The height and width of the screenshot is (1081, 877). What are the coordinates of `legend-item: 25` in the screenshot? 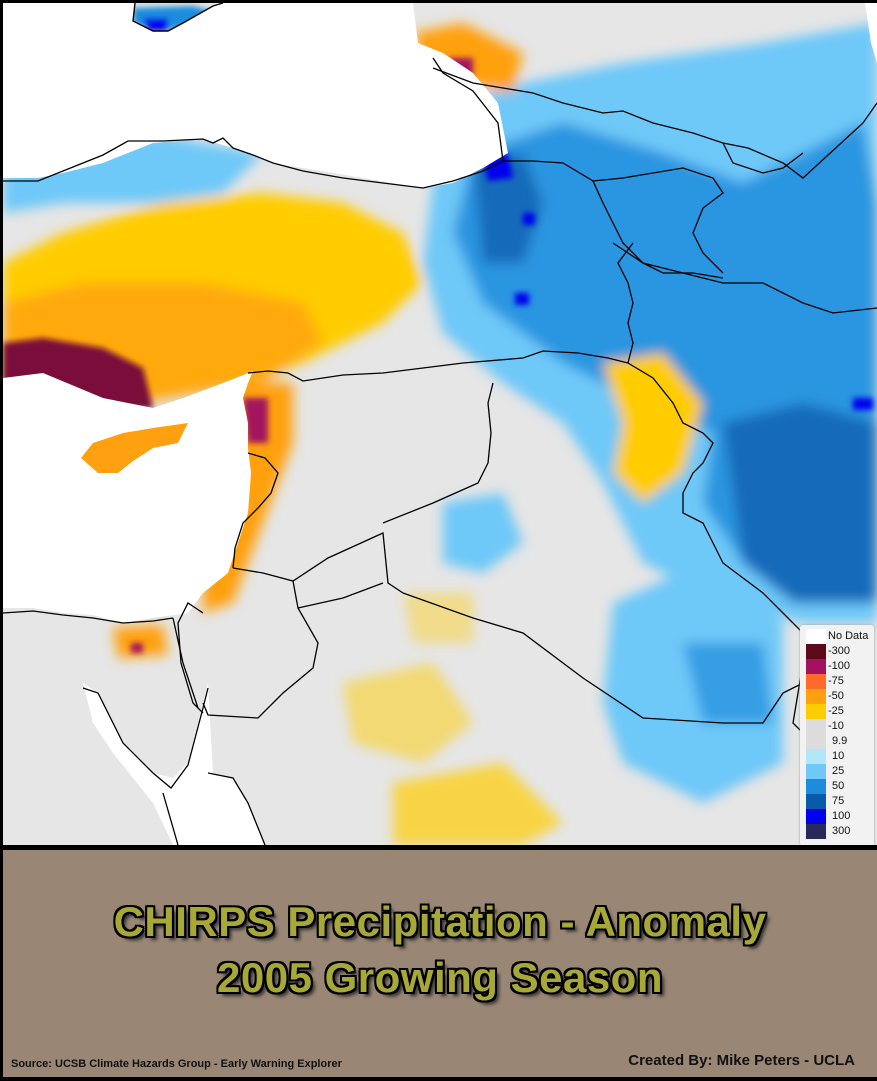 It's located at (839, 771).